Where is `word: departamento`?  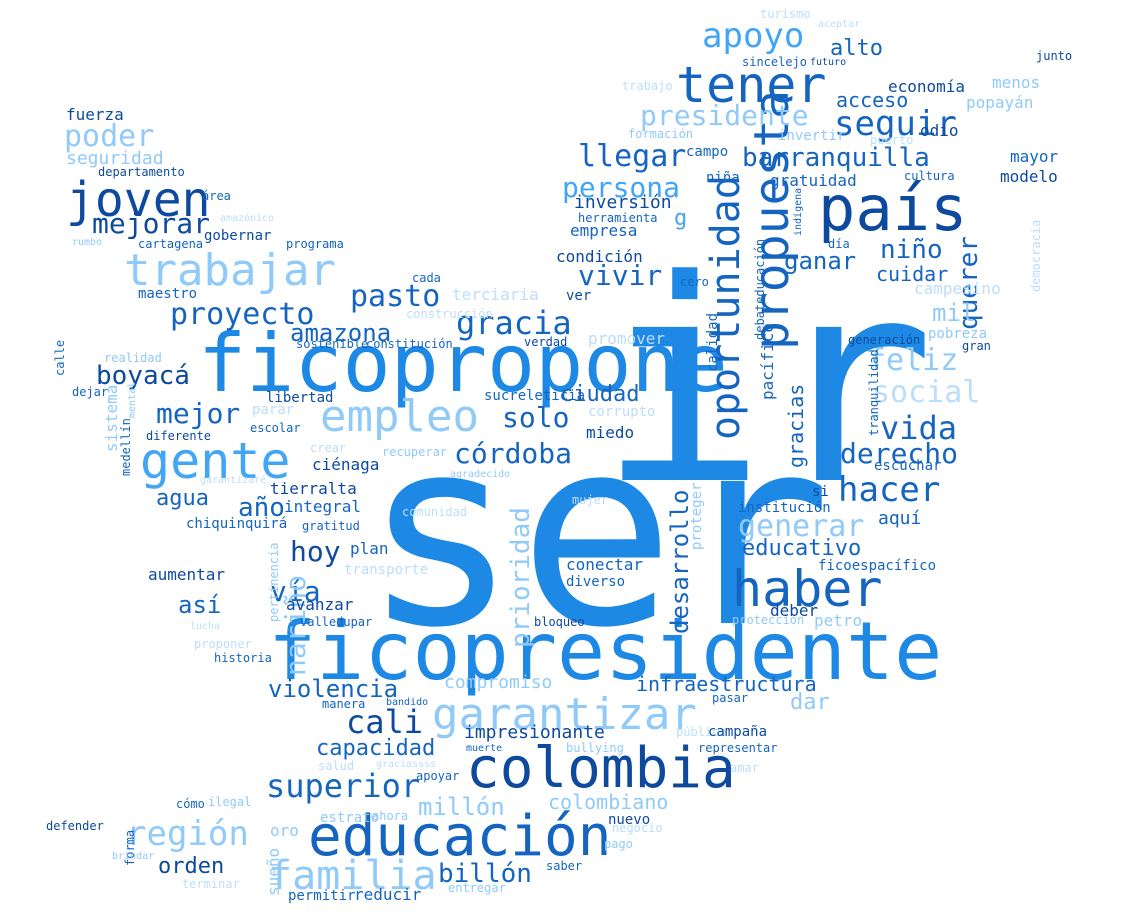 word: departamento is located at coordinates (141, 172).